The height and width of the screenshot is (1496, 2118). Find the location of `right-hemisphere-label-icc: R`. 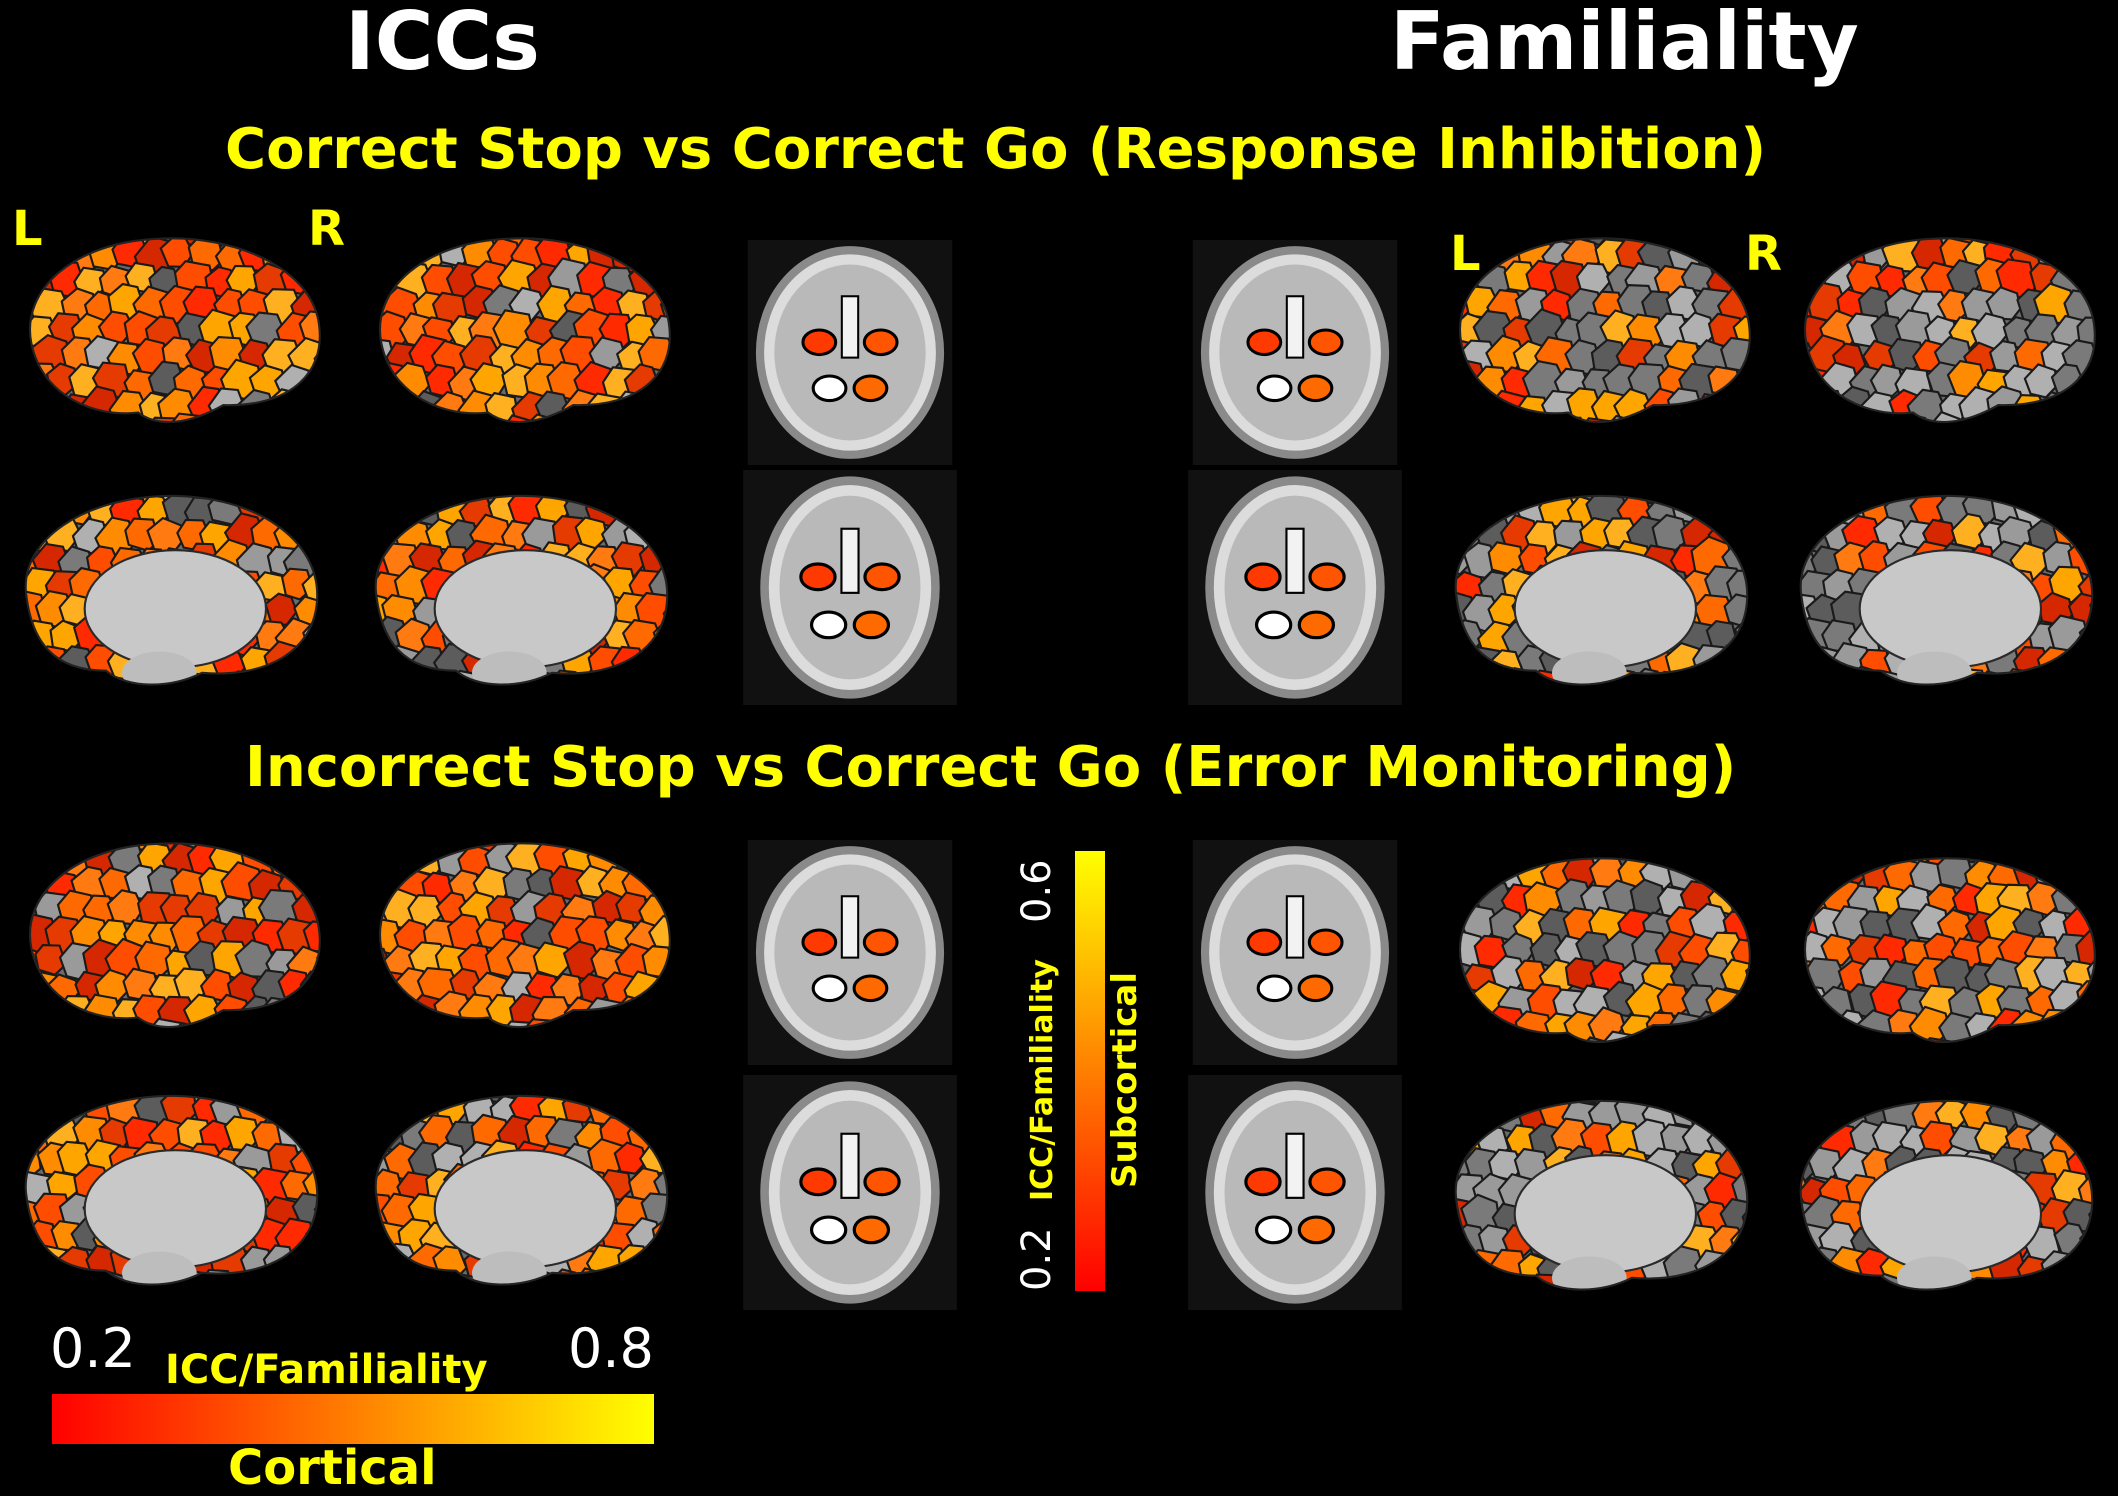

right-hemisphere-label-icc: R is located at coordinates (326, 229).